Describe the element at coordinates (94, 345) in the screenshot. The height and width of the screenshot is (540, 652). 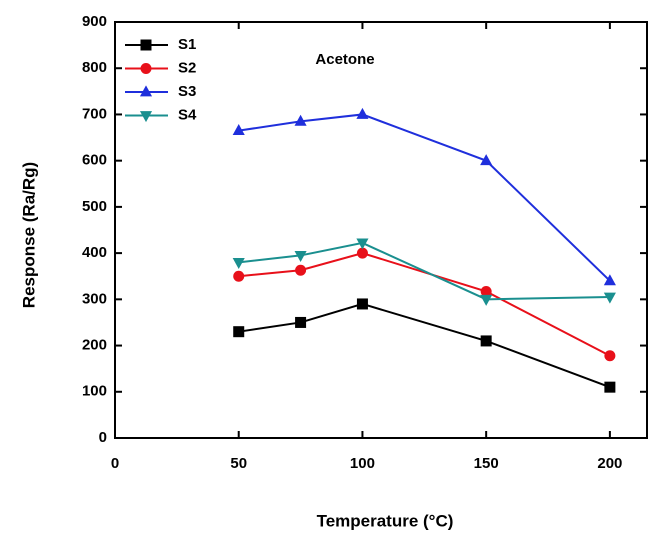
I see `y-tick-label: 200` at that location.